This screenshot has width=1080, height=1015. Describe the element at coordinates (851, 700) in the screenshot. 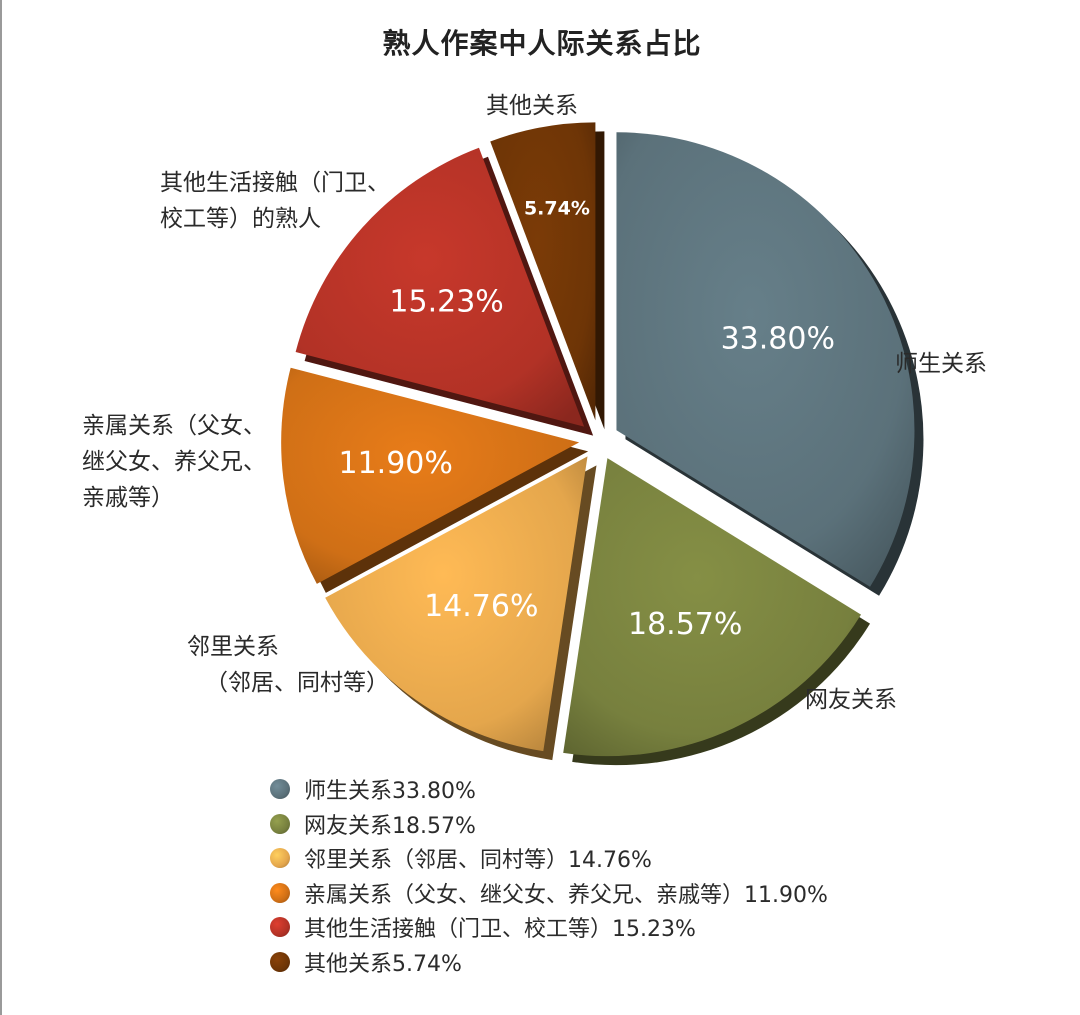

I see `category-label: 网友关系` at that location.